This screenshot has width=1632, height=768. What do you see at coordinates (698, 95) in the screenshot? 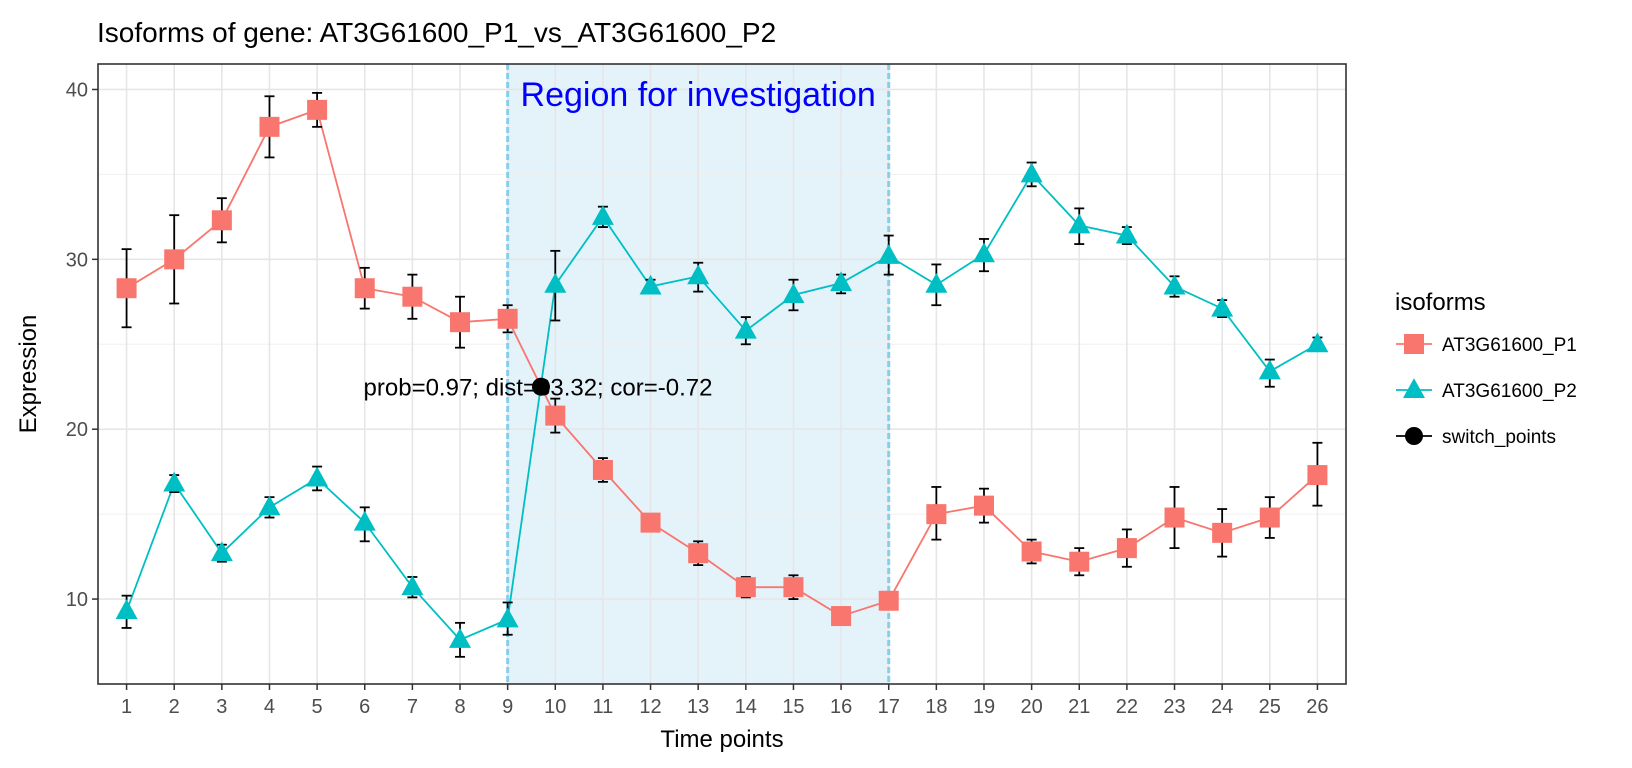
I see `region-label: Region for investigation` at bounding box center [698, 95].